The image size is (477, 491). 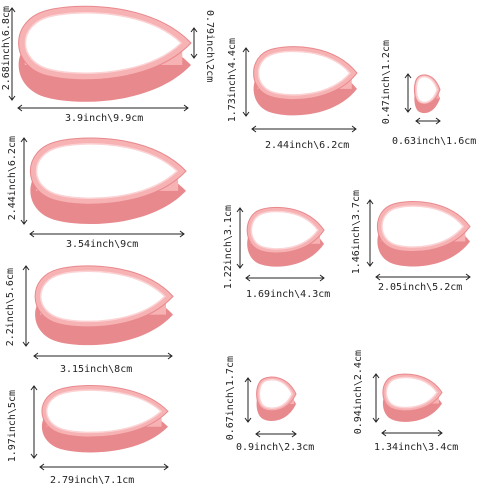 I want to click on depth-arrow, so click(x=194, y=43).